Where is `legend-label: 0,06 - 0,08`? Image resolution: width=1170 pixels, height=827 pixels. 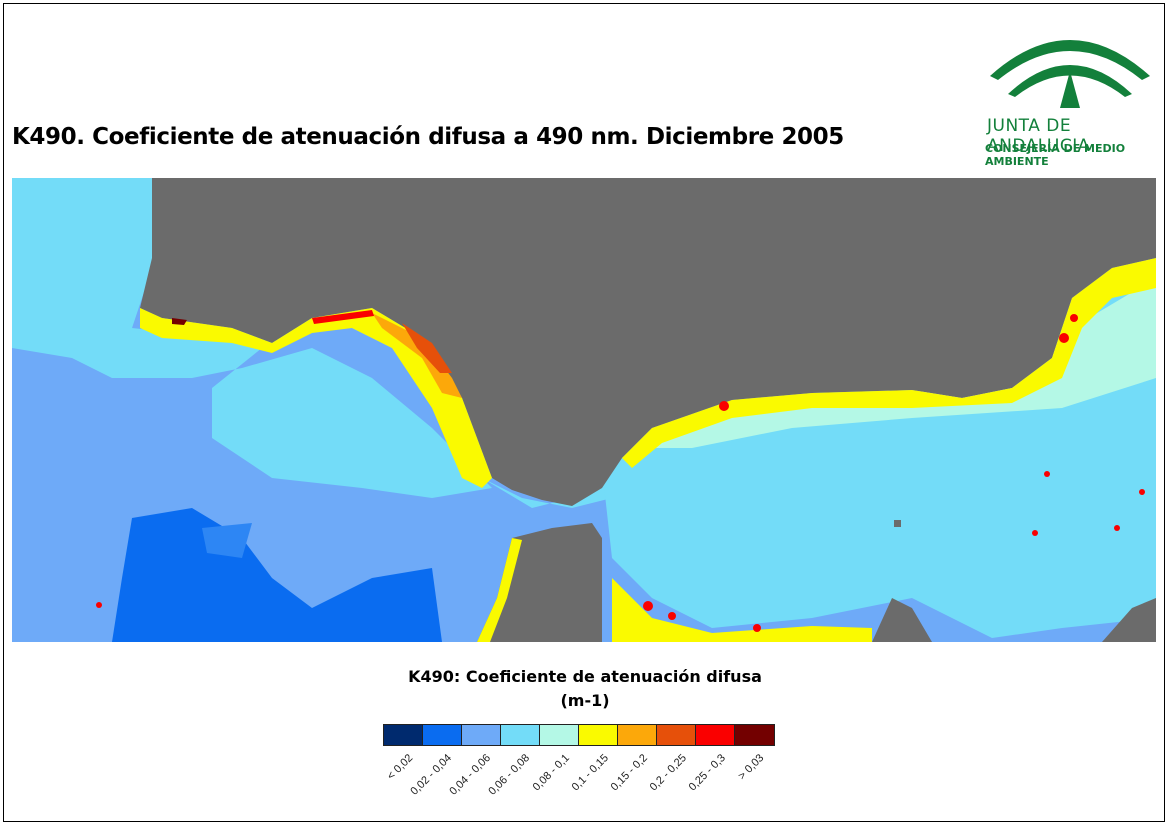 legend-label: 0,06 - 0,08 is located at coordinates (509, 775).